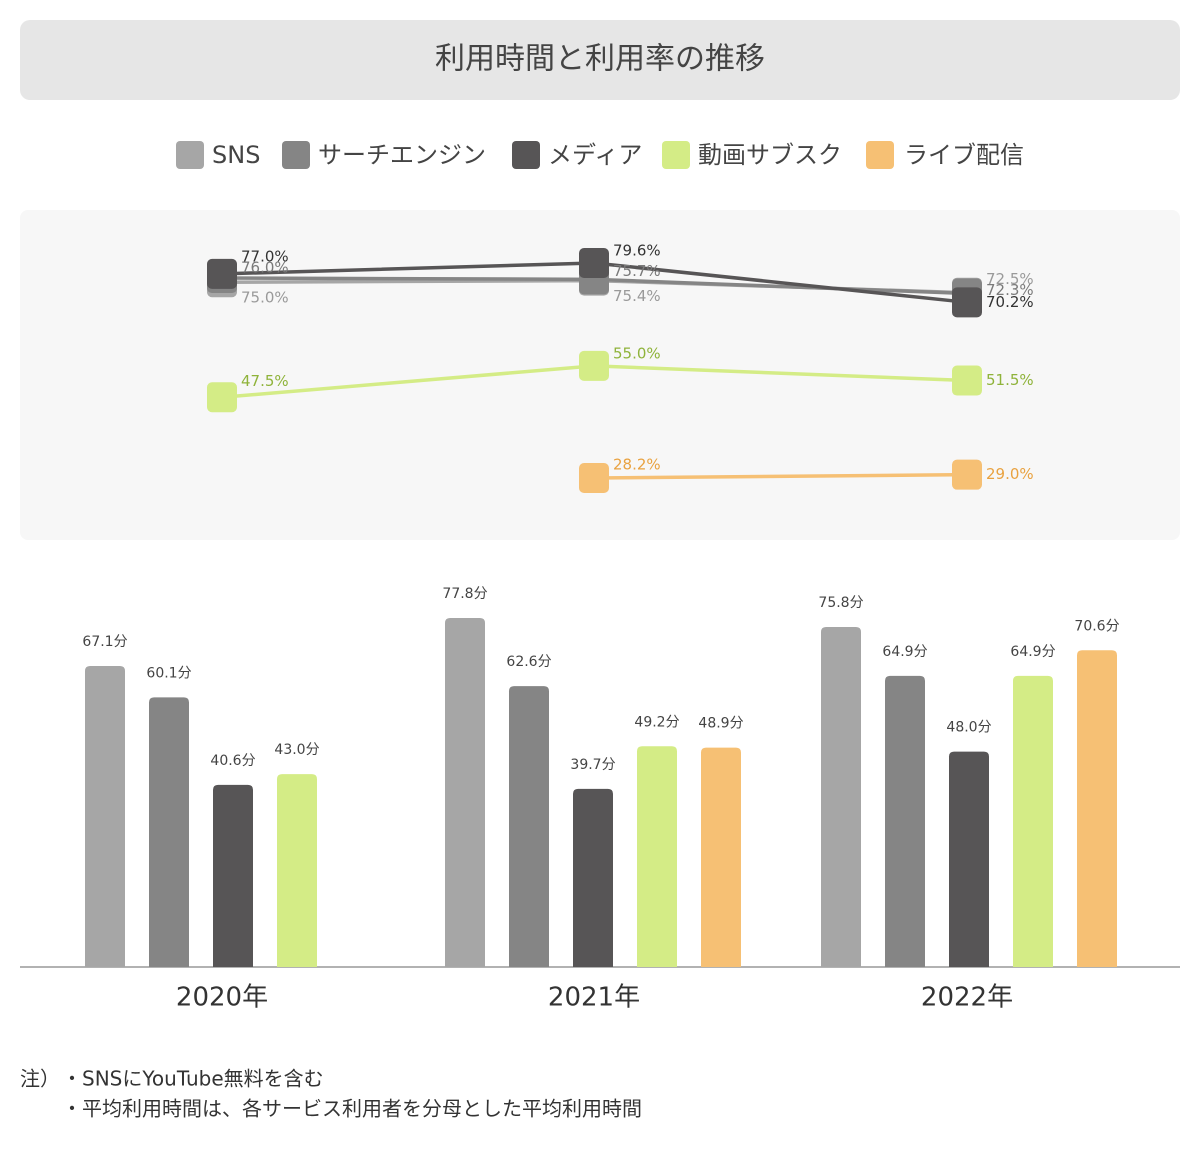 This screenshot has width=1200, height=1174. Describe the element at coordinates (528, 662) in the screenshot. I see `data-label: 62.6分` at that location.